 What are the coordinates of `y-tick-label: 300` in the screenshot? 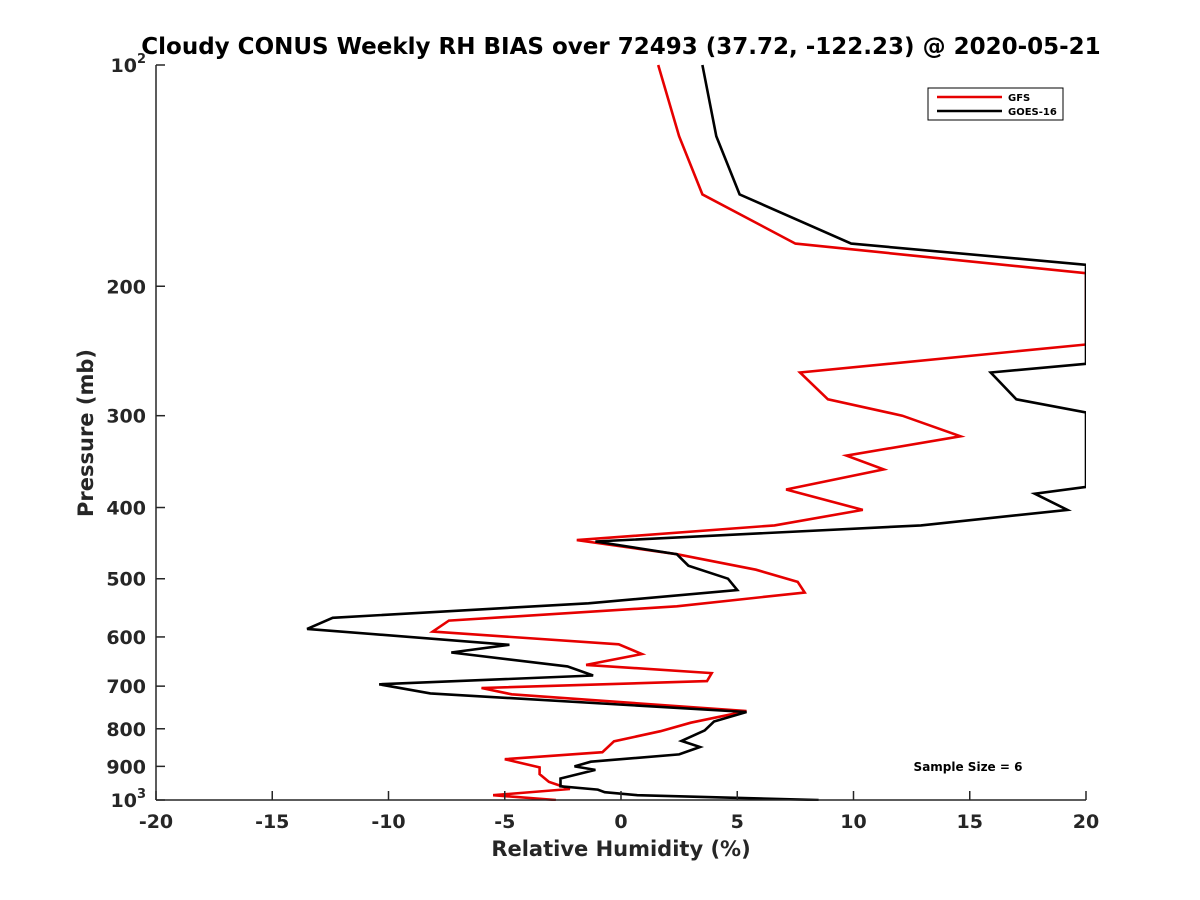 It's located at (126, 417).